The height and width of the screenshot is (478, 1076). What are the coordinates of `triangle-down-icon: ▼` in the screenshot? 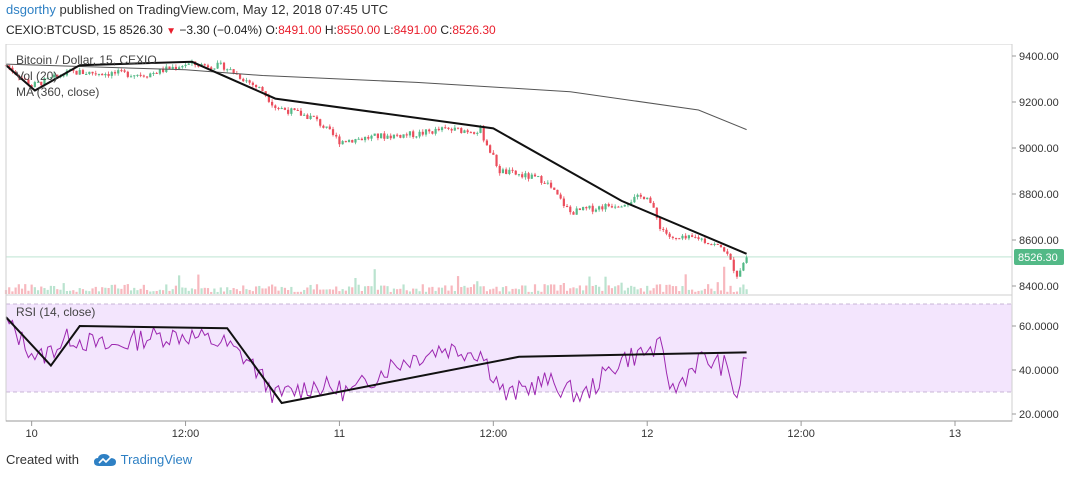 It's located at (171, 31).